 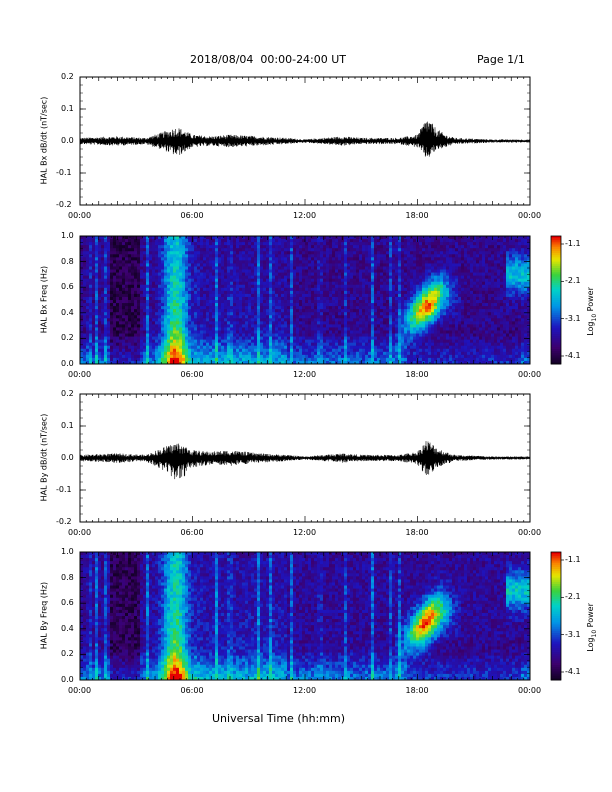 I want to click on y-axis-label: HAL By Freq (Hz), so click(x=44, y=615).